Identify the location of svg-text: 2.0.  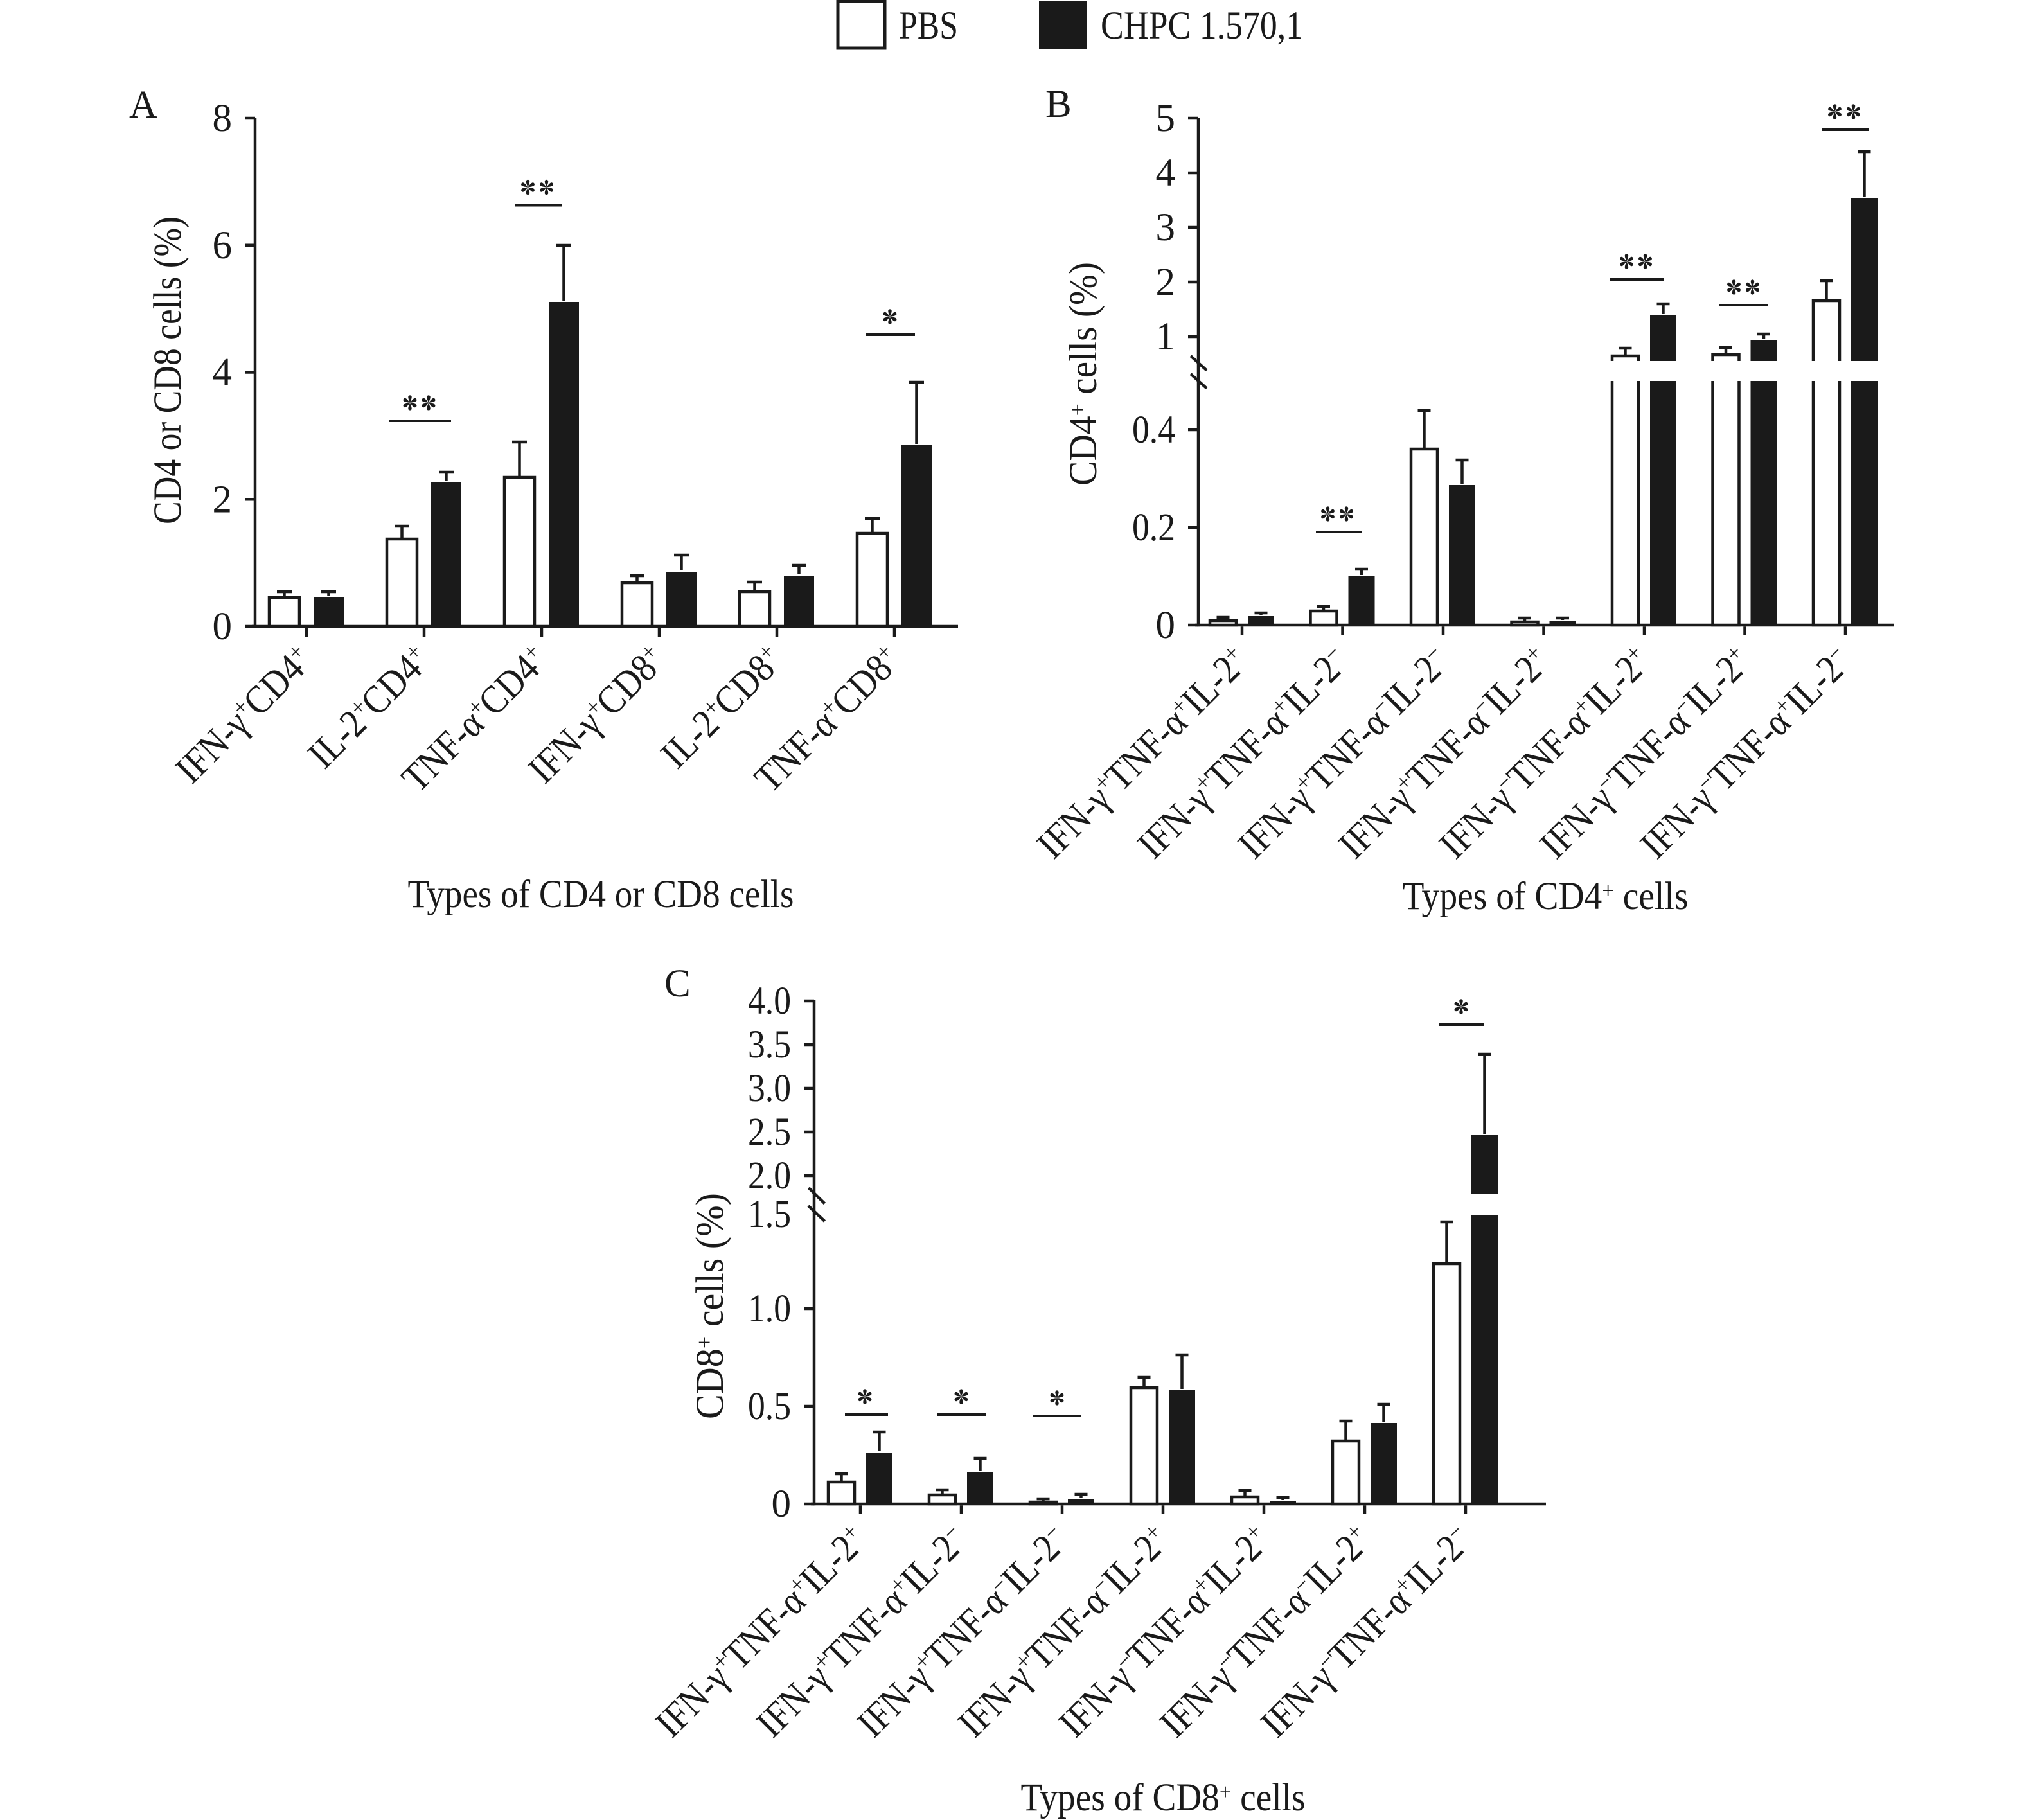
(769, 1175).